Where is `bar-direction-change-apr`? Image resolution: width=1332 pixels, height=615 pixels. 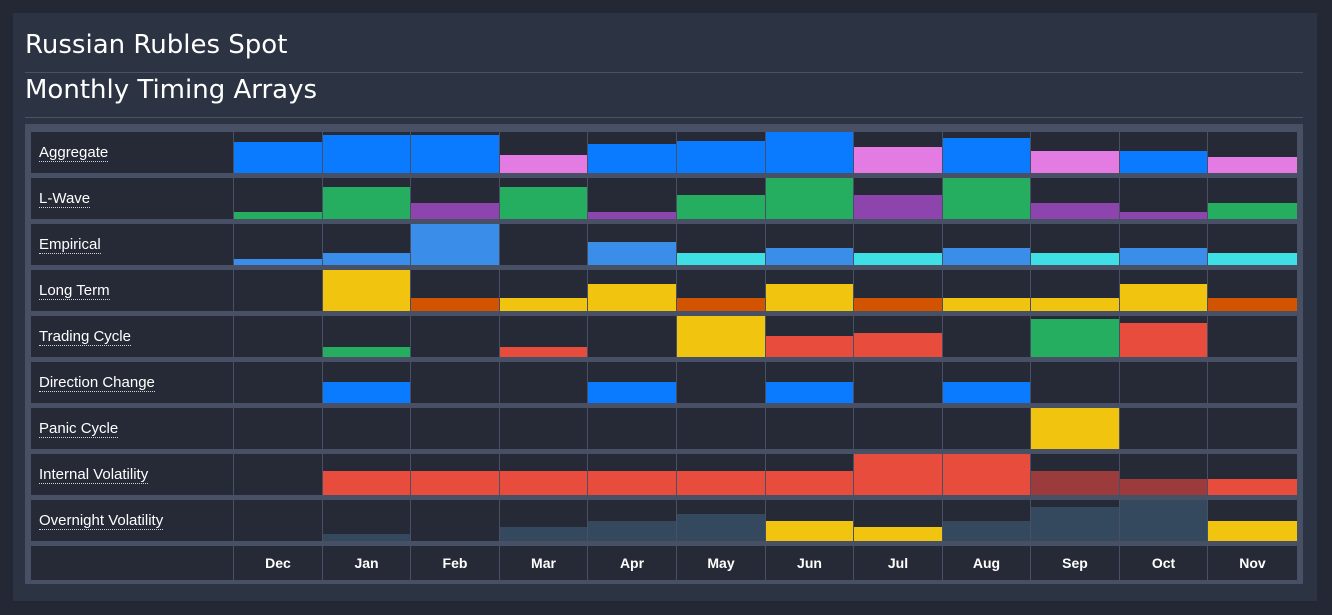 bar-direction-change-apr is located at coordinates (632, 392).